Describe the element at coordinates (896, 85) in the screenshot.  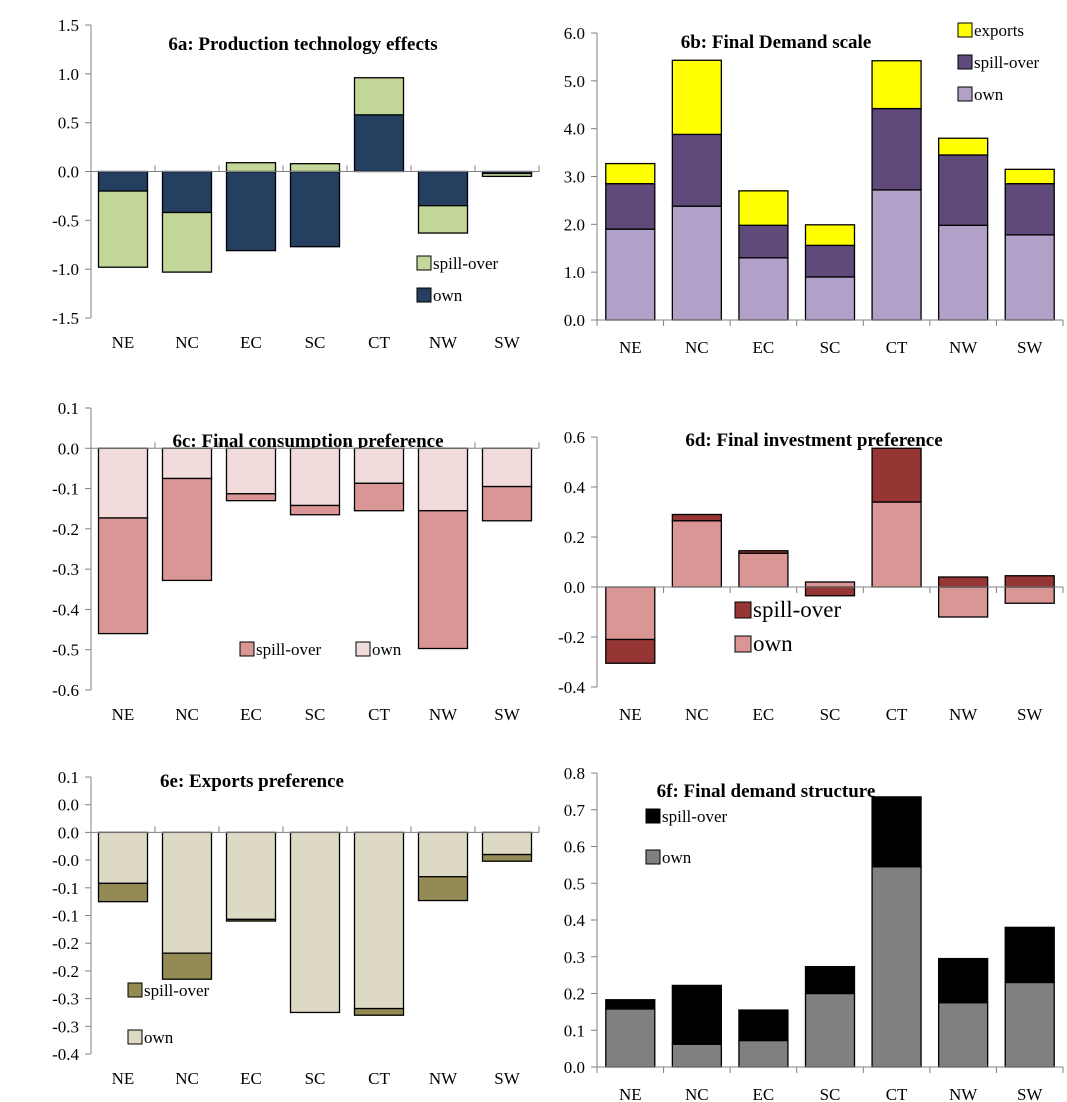
I see `bar-exports-ct` at that location.